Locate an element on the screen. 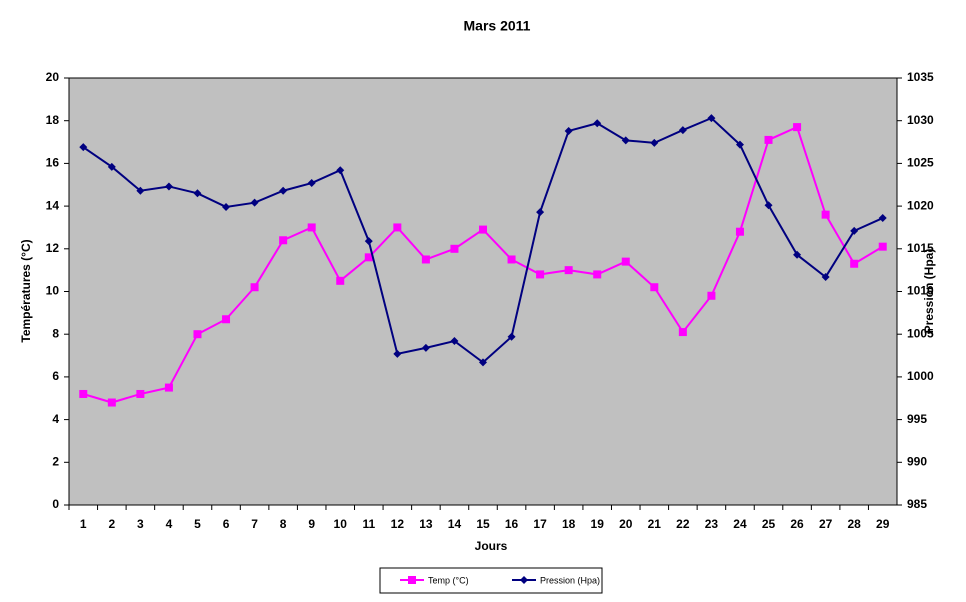 This screenshot has height=602, width=966. x-tick-label: 4 is located at coordinates (169, 524).